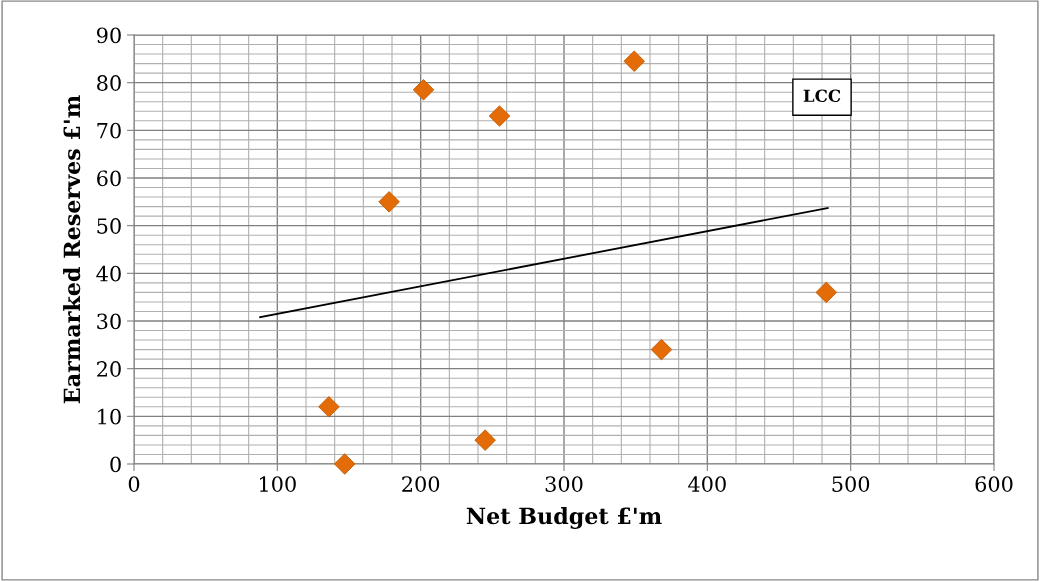 The height and width of the screenshot is (581, 1040). Describe the element at coordinates (822, 96) in the screenshot. I see `annotation: LCC` at that location.